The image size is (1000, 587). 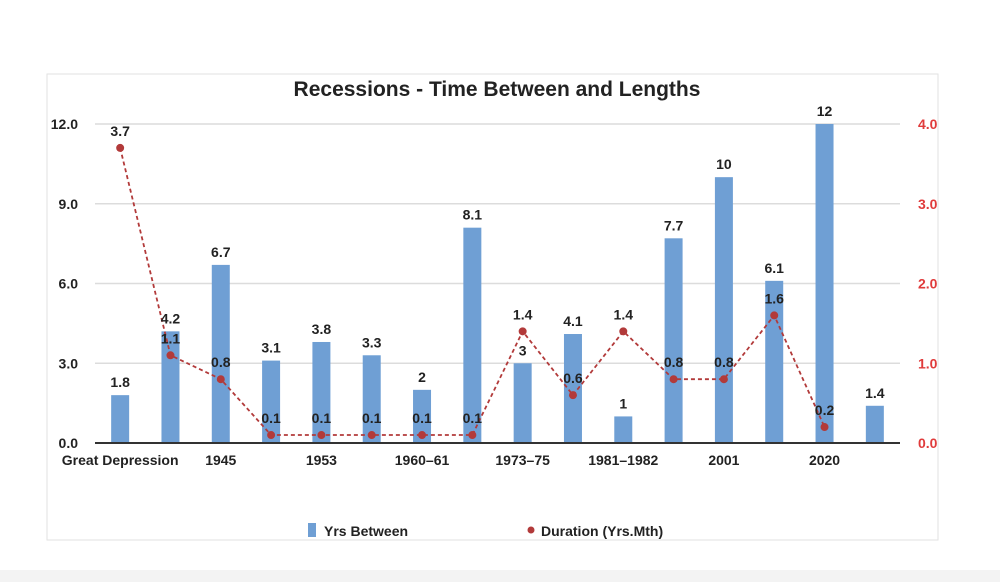 What do you see at coordinates (928, 124) in the screenshot?
I see `right-tick-label: 4.0` at bounding box center [928, 124].